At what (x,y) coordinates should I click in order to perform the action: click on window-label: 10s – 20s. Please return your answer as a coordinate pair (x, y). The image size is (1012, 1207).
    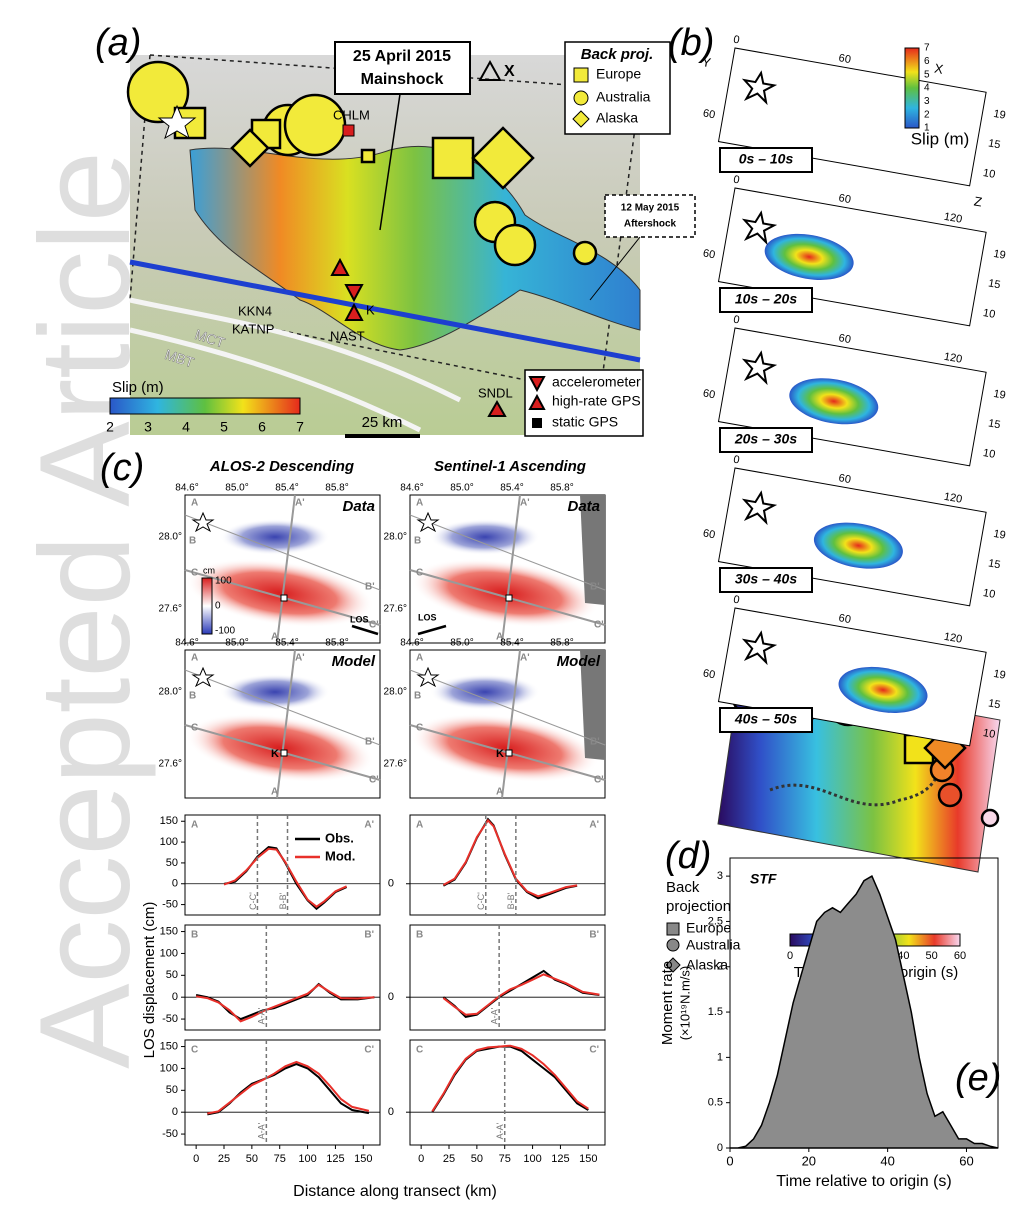
    Looking at the image, I should click on (766, 299).